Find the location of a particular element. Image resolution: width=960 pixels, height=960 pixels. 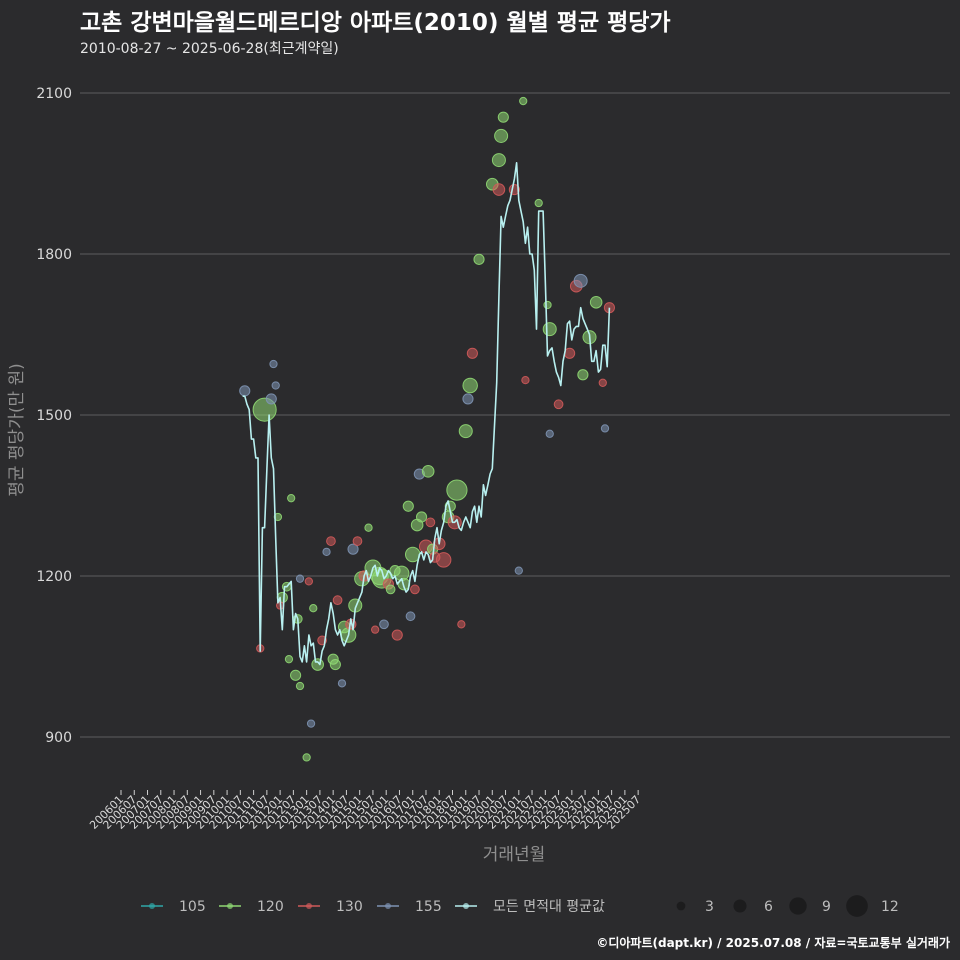

y-axis-label: 평균 평당가(만 원) is located at coordinates (17, 430).